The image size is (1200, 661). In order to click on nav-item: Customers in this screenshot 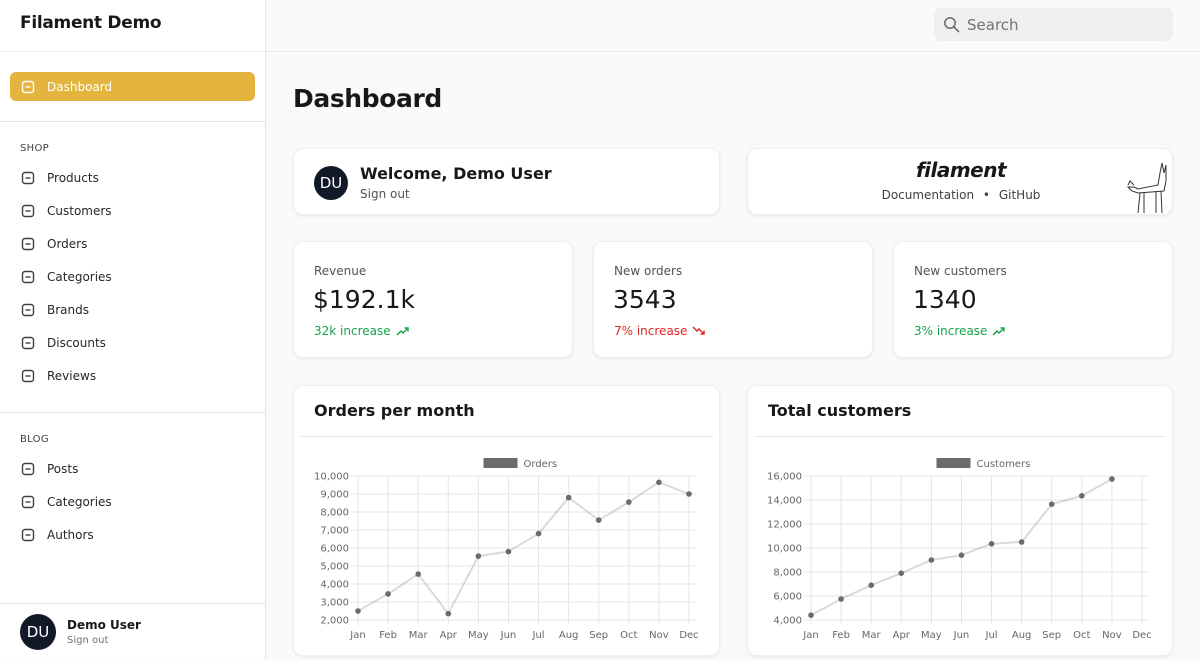, I will do `click(132, 210)`.